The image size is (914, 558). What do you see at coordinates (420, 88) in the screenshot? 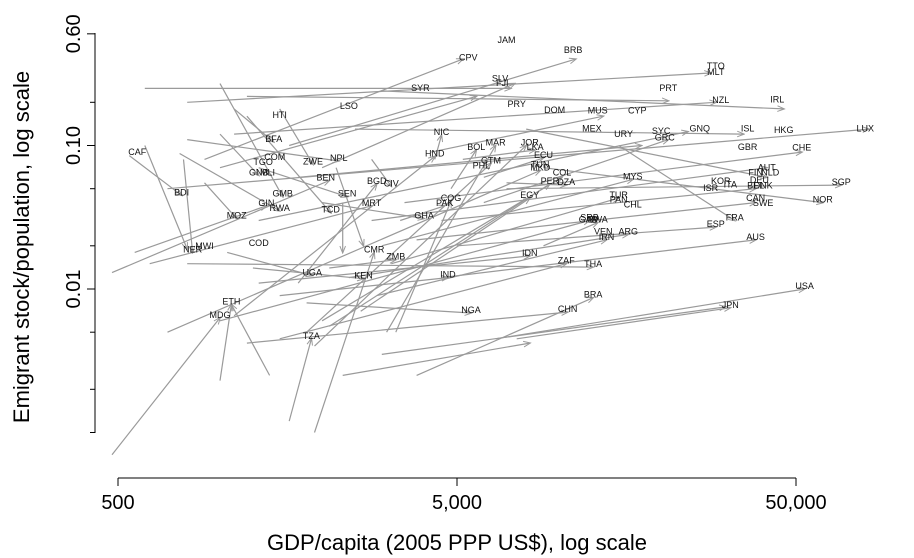
I see `point-label-syr: SYR` at bounding box center [420, 88].